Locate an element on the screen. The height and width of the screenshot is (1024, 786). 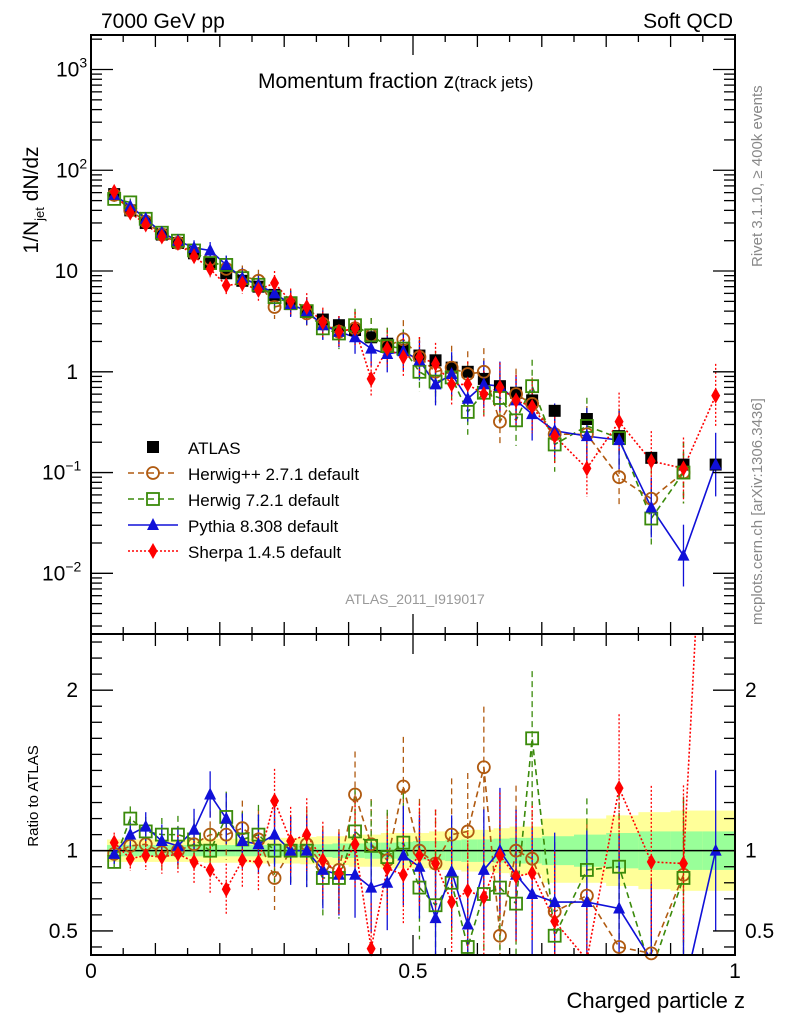
y-tick-label: 10² is located at coordinates (71, 168).